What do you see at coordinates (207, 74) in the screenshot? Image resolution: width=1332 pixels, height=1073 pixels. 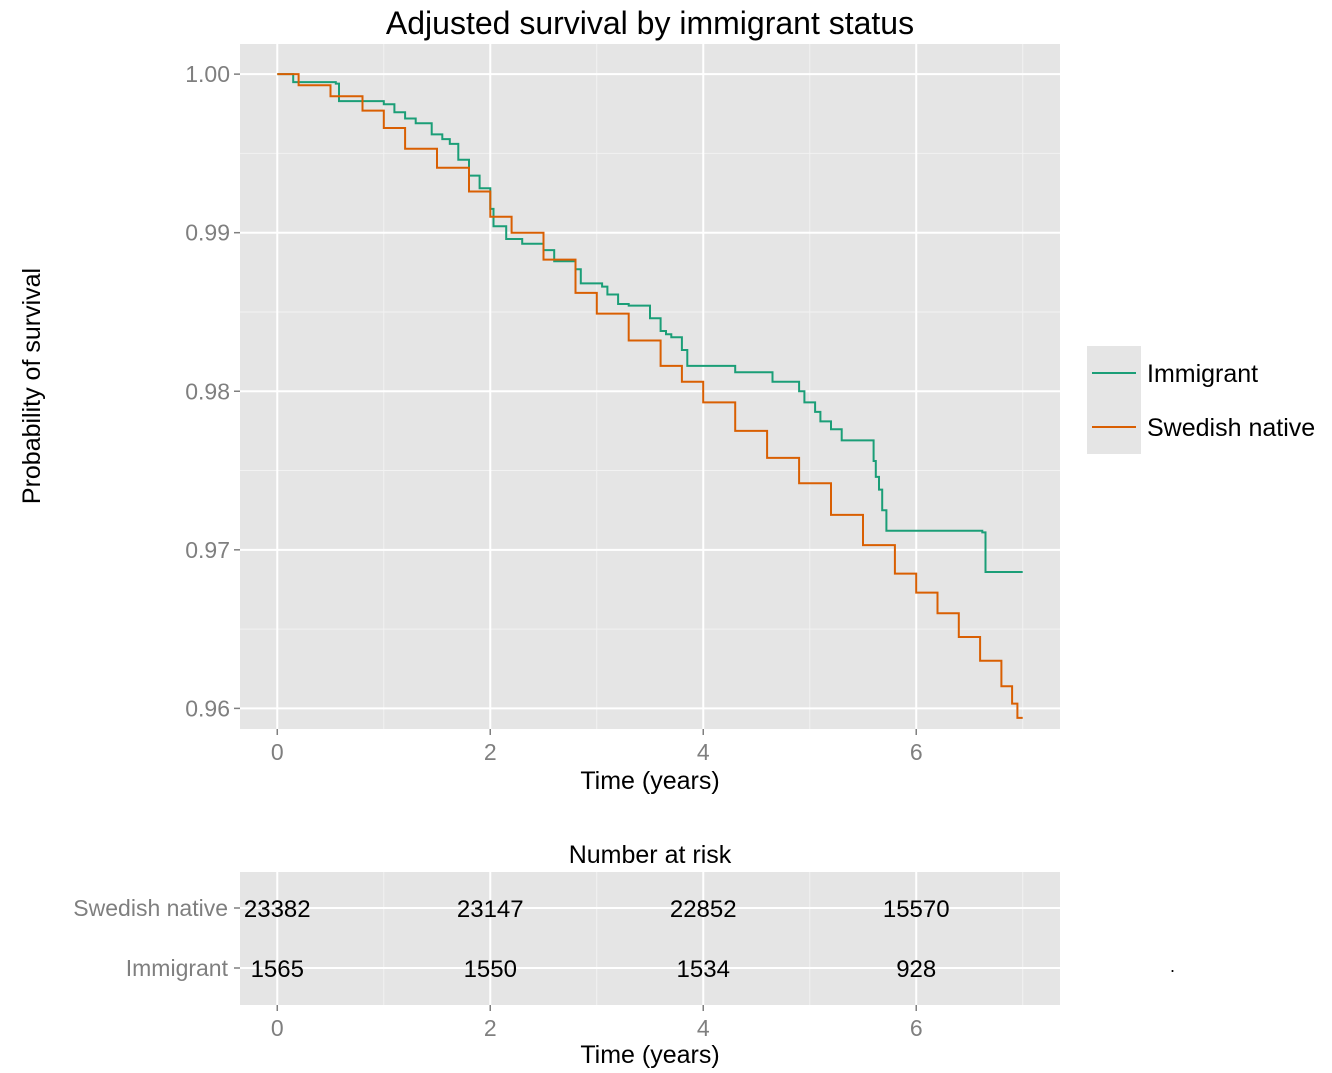 I see `y-tick-label: 1.00` at bounding box center [207, 74].